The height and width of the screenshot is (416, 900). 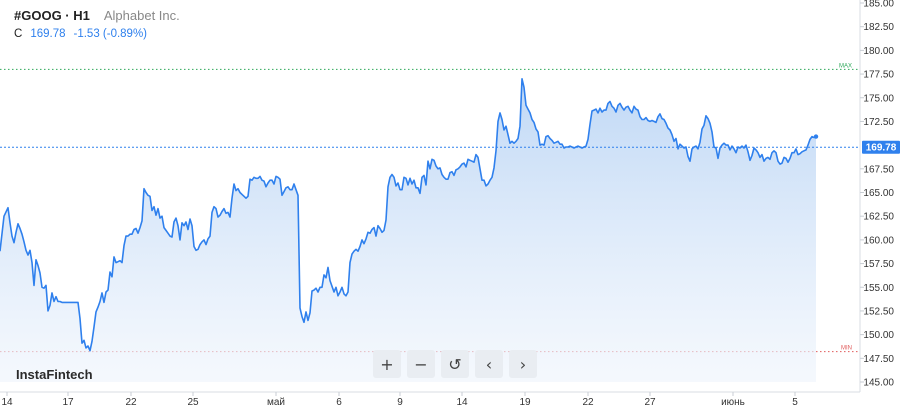 I want to click on y-tick-label: 145.00, so click(x=878, y=383).